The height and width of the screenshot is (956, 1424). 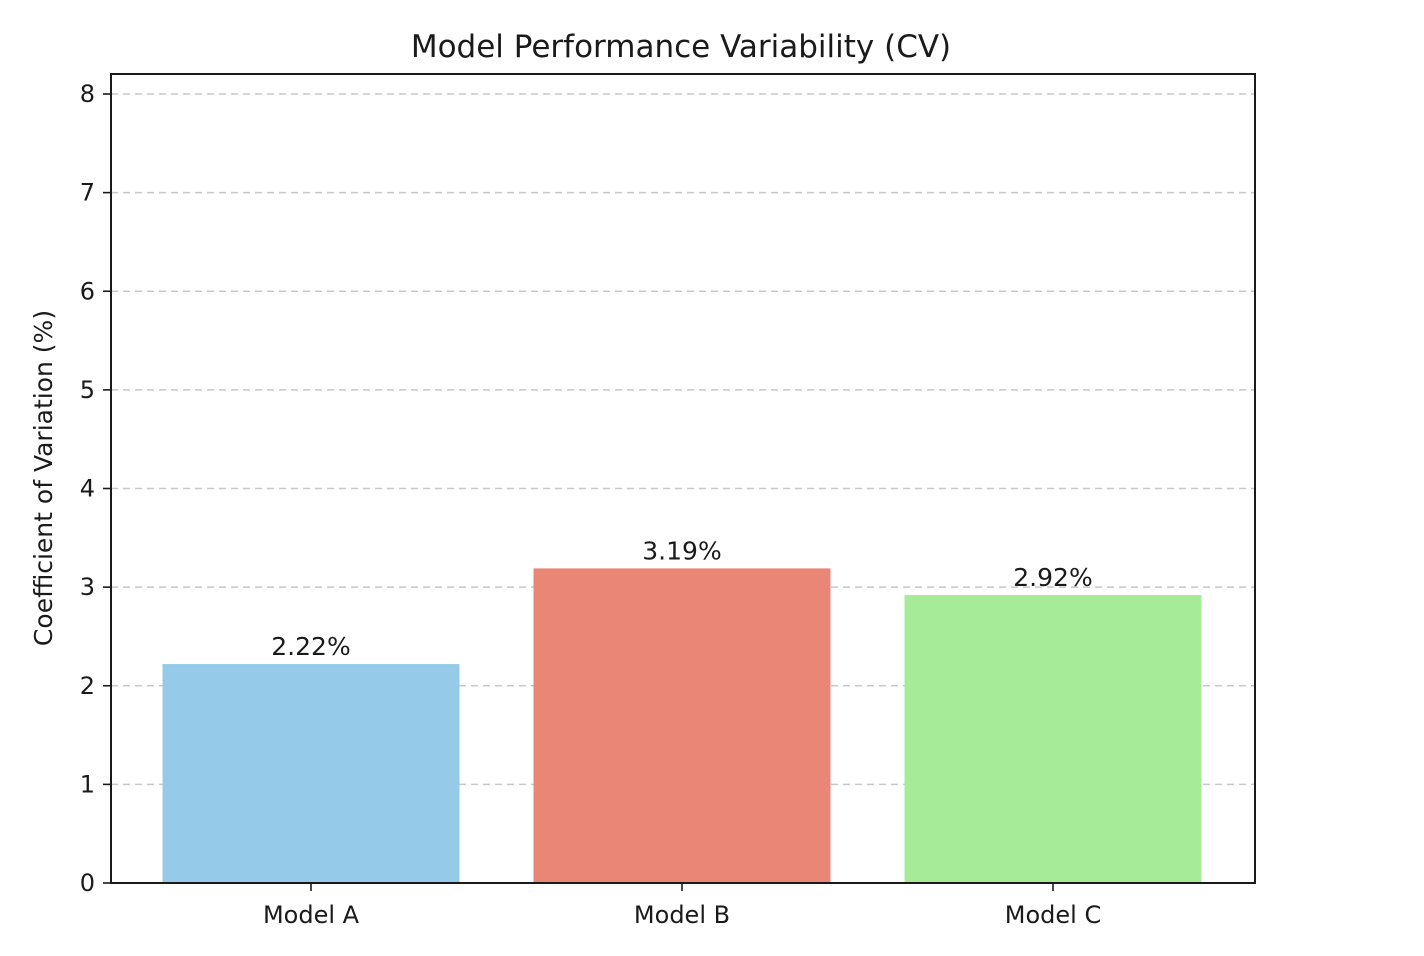 I want to click on x-tick-label: Model B, so click(x=682, y=915).